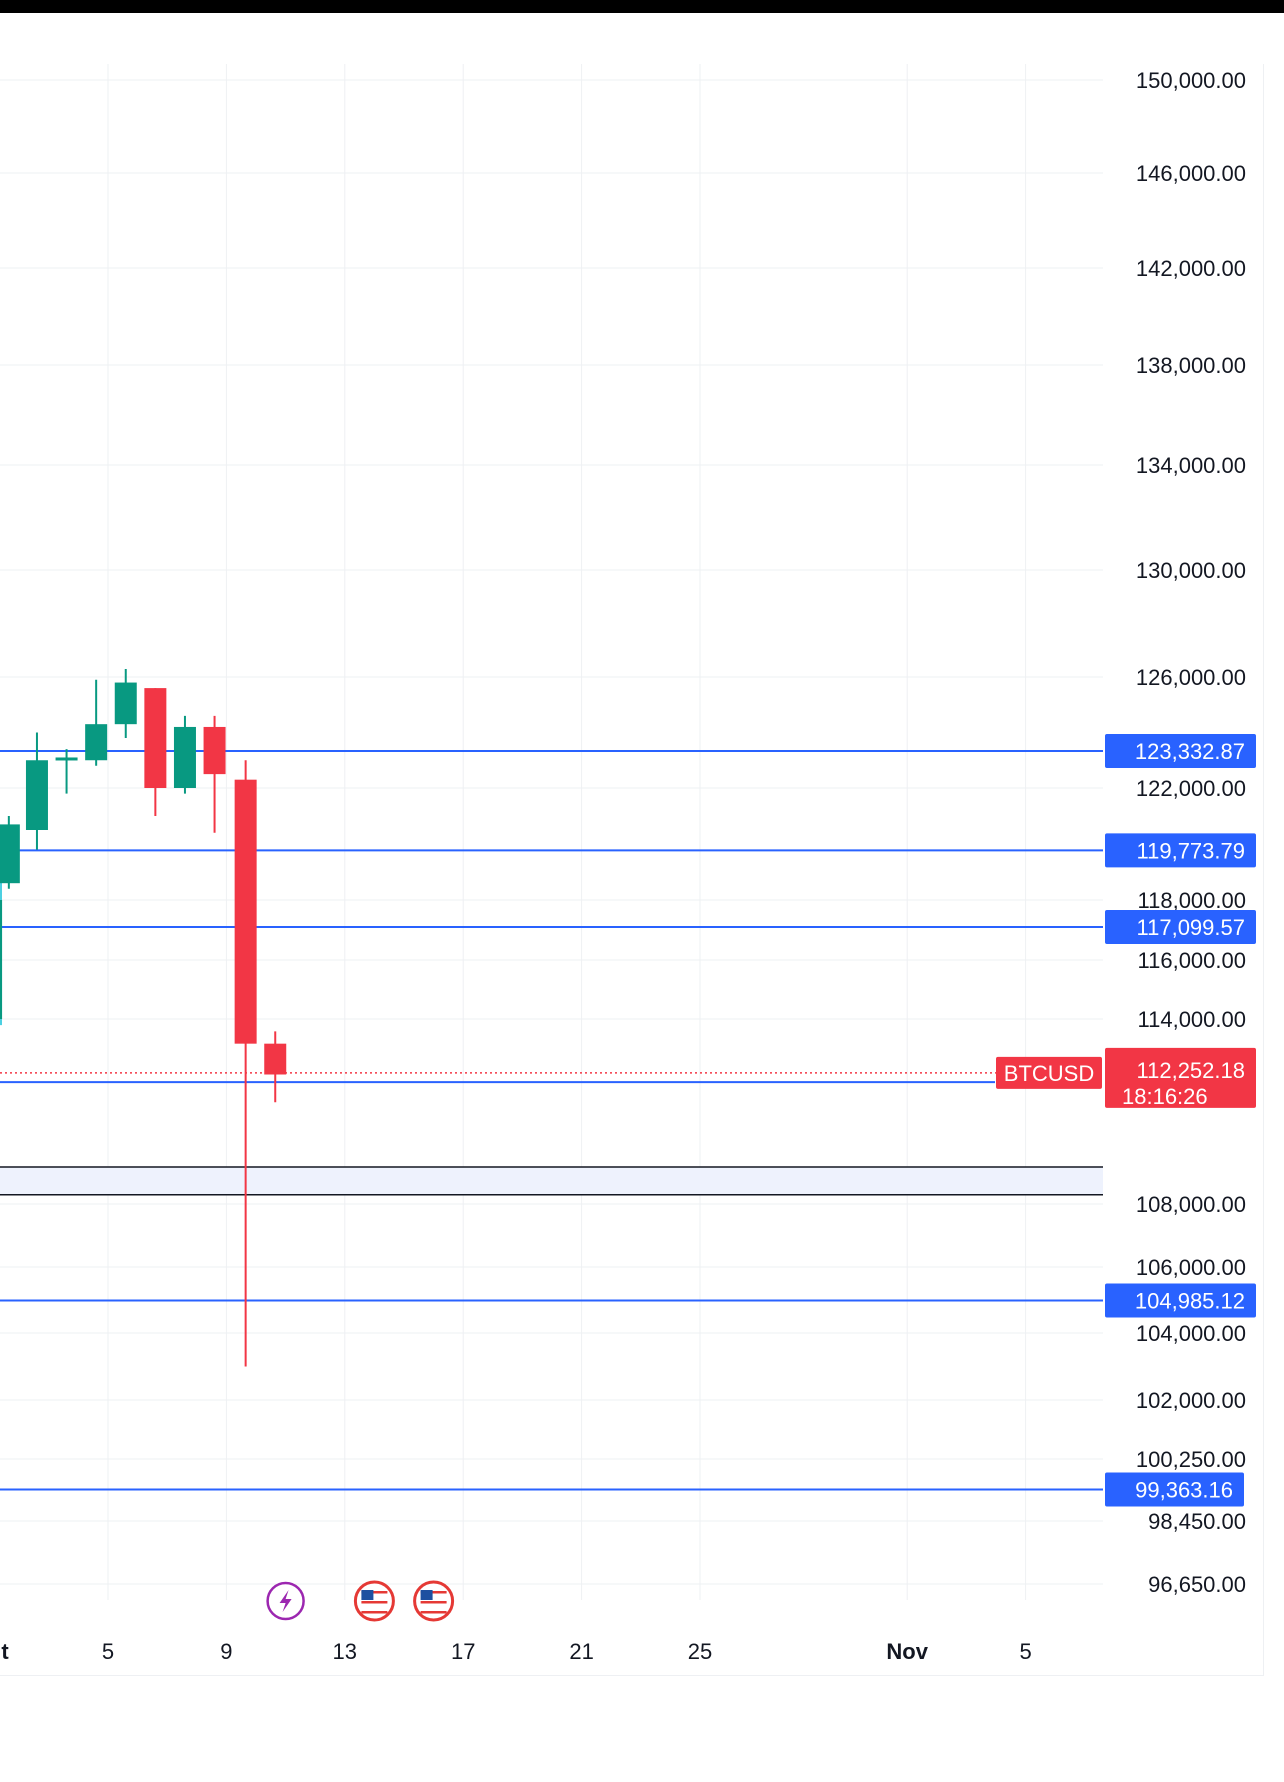  I want to click on time-tick-label: 21, so click(581, 1651).